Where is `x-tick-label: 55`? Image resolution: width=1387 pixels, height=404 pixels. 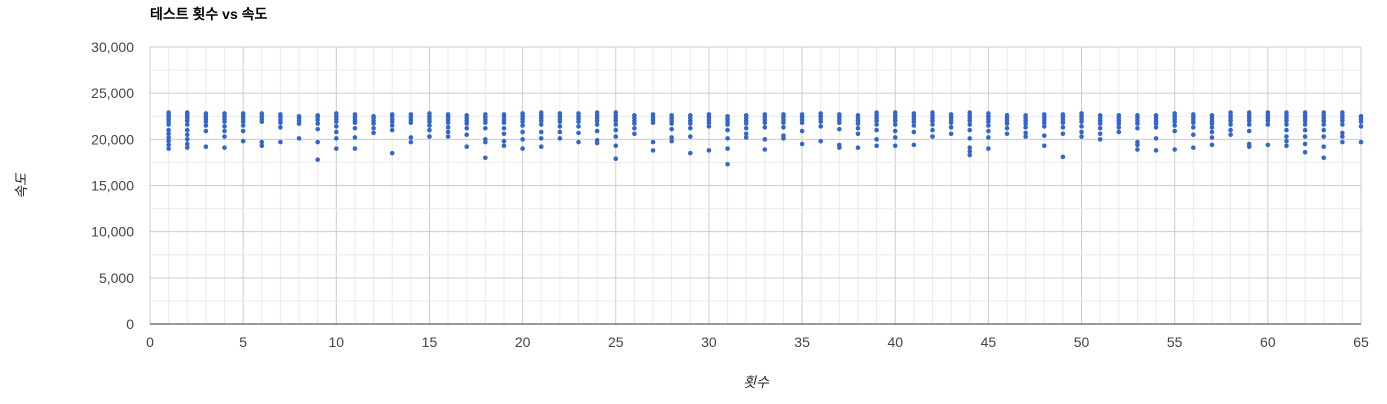
x-tick-label: 55 is located at coordinates (1175, 342).